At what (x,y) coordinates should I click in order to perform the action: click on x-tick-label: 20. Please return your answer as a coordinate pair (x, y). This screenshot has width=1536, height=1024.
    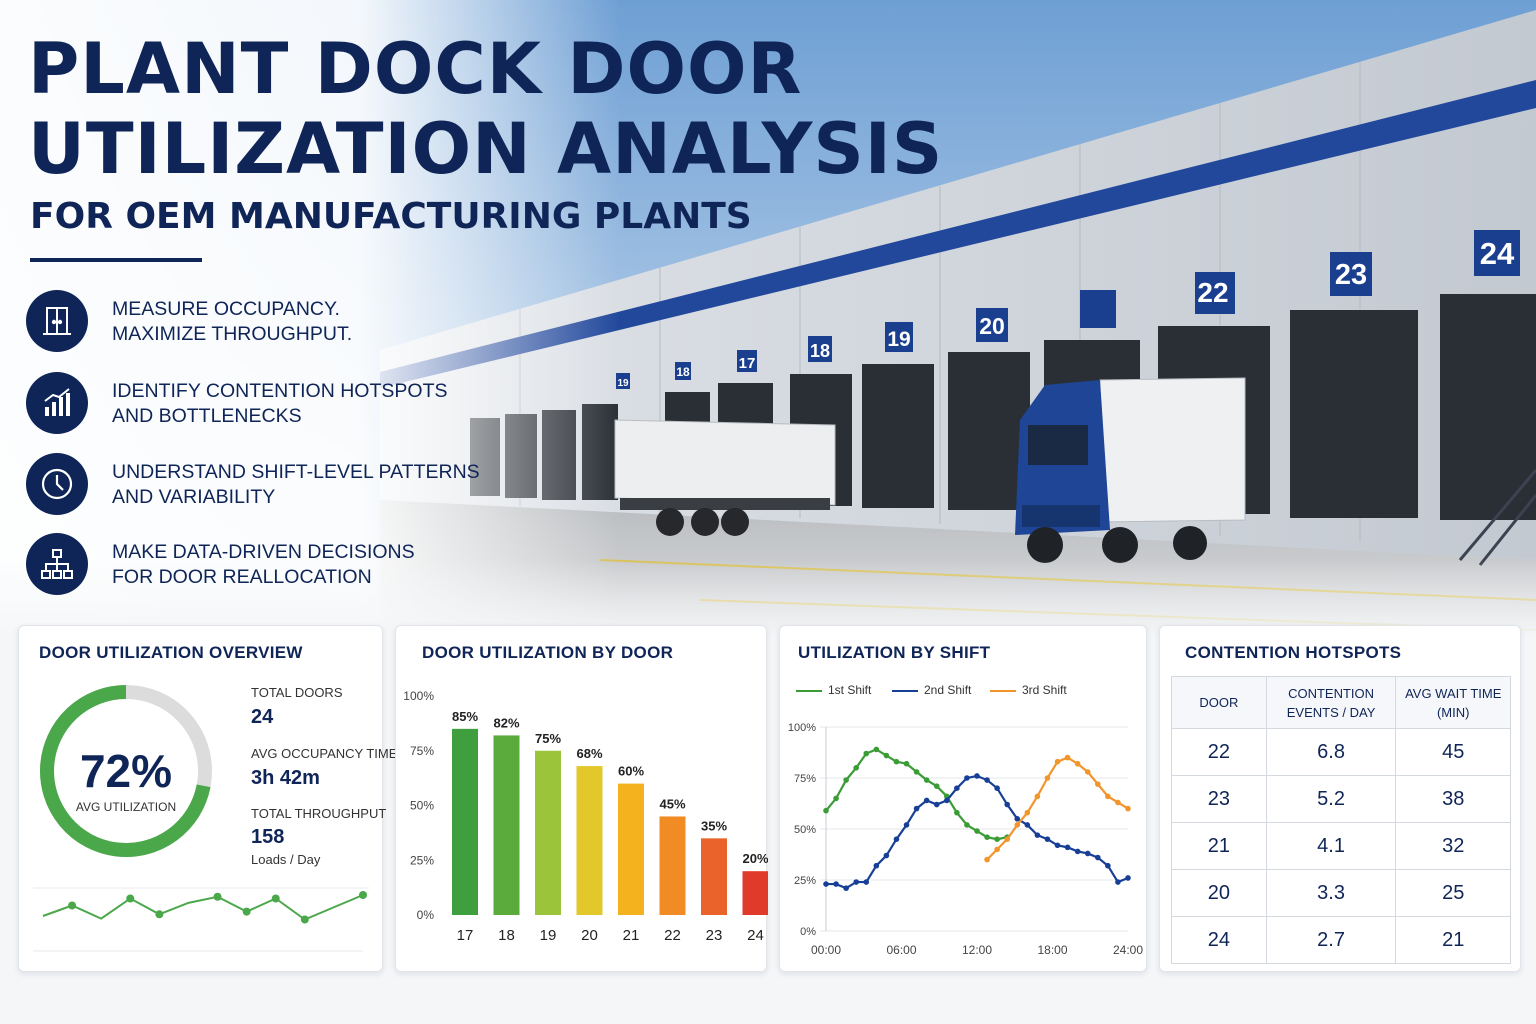
    Looking at the image, I should click on (589, 935).